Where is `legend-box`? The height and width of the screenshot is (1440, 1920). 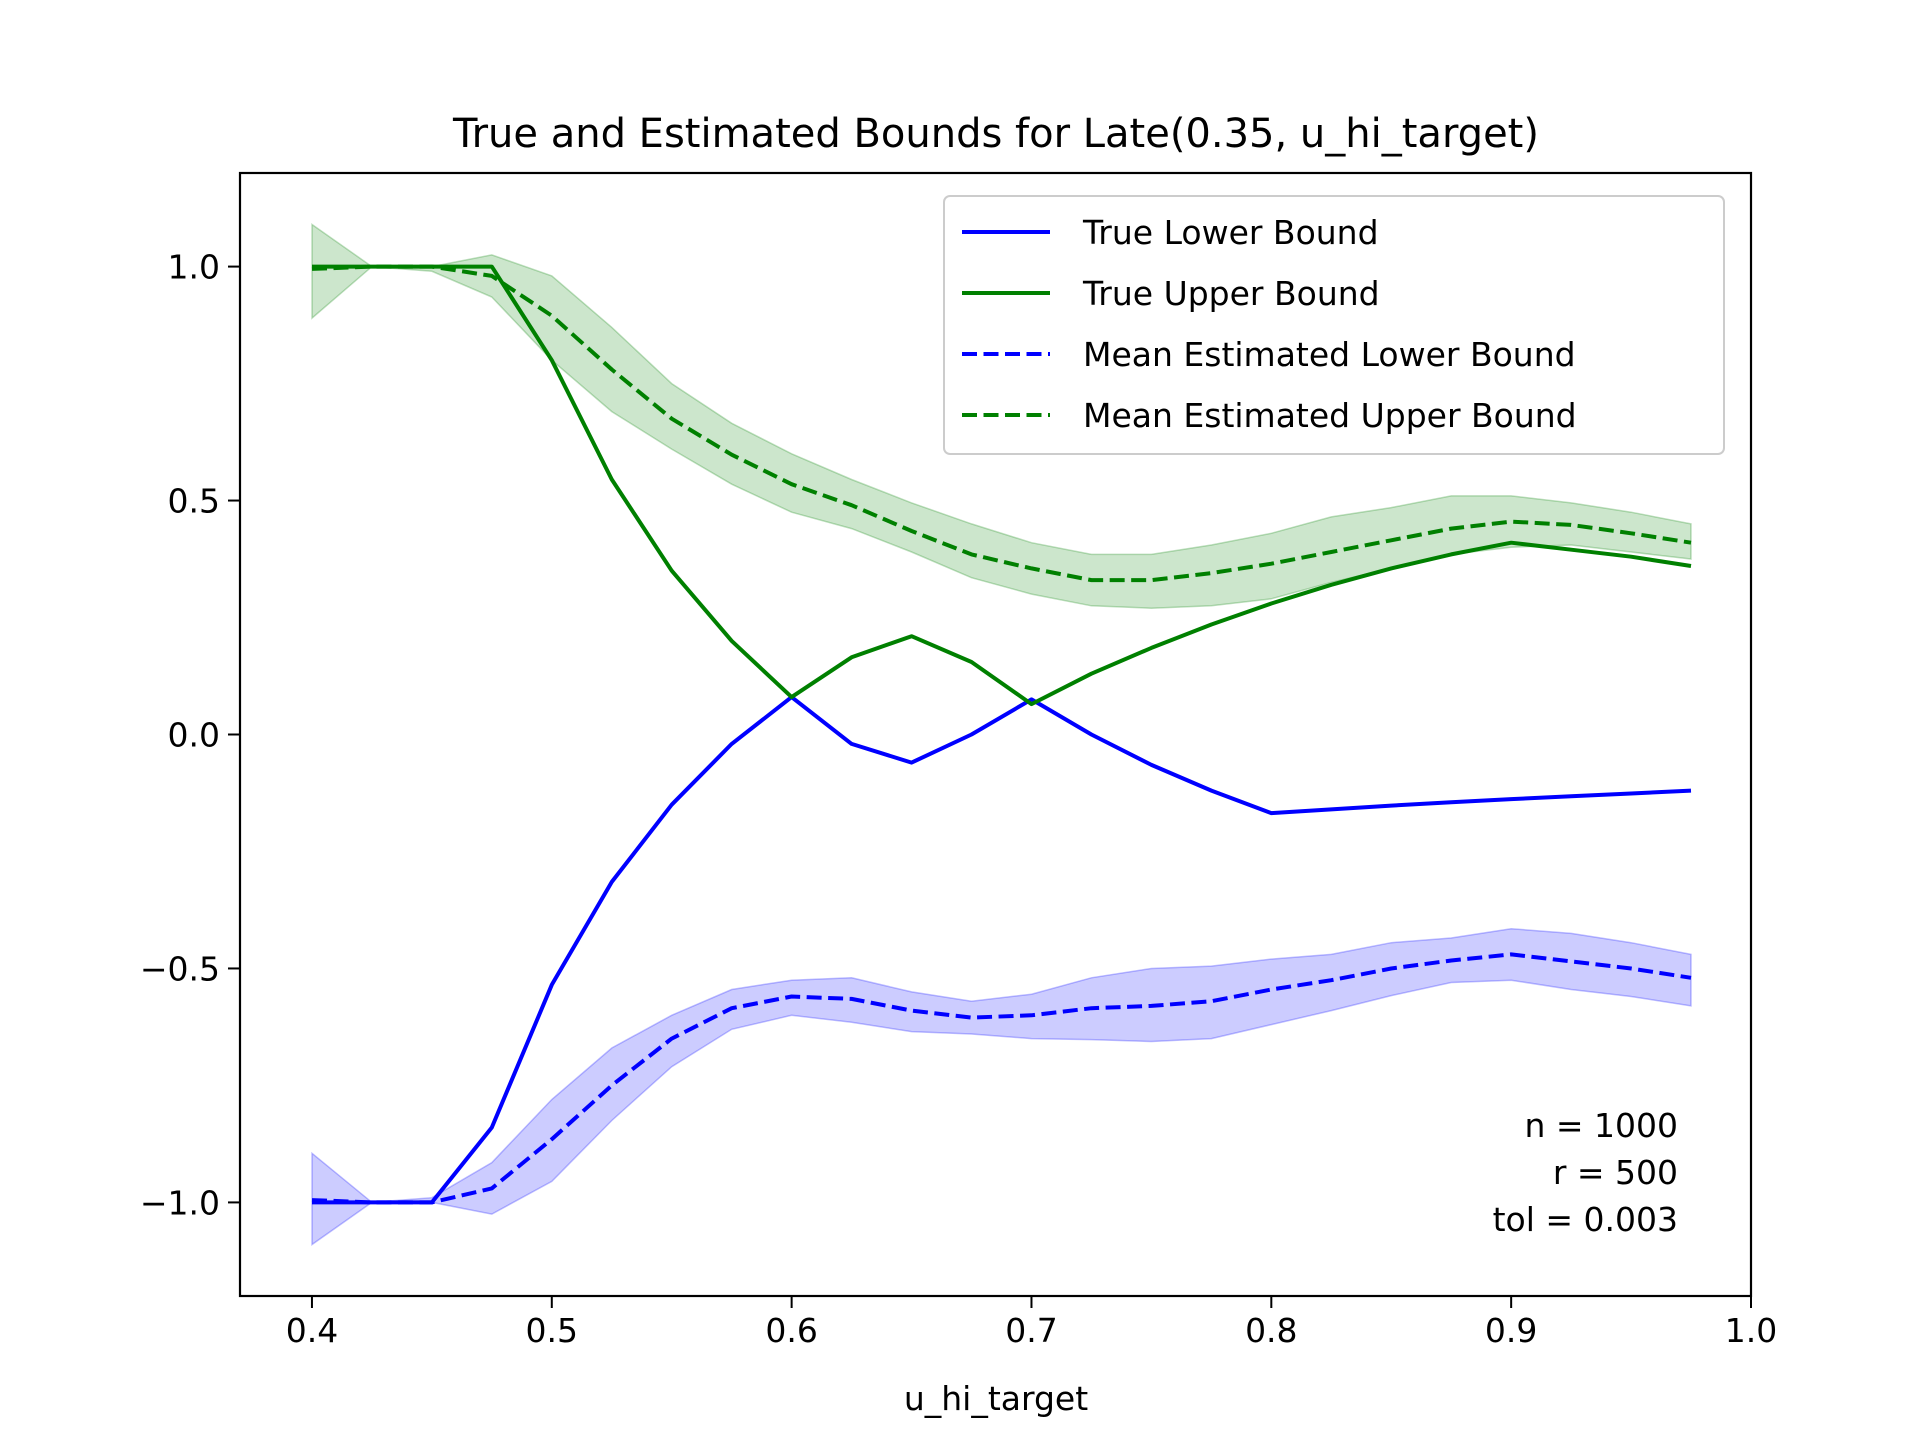 legend-box is located at coordinates (1334, 325).